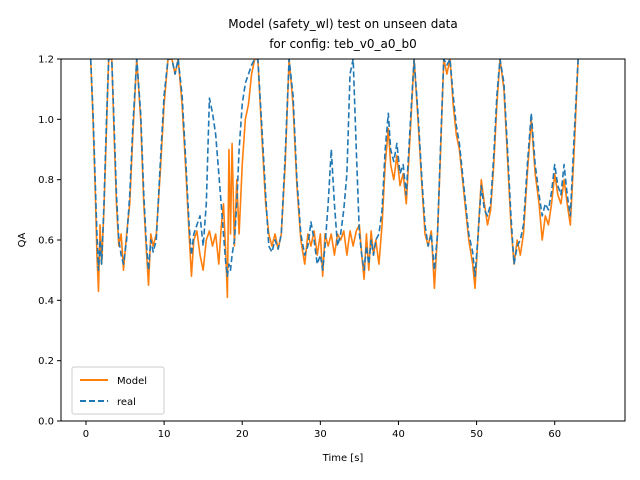 The width and height of the screenshot is (640, 480). What do you see at coordinates (320, 434) in the screenshot?
I see `x-tick-label: 30` at bounding box center [320, 434].